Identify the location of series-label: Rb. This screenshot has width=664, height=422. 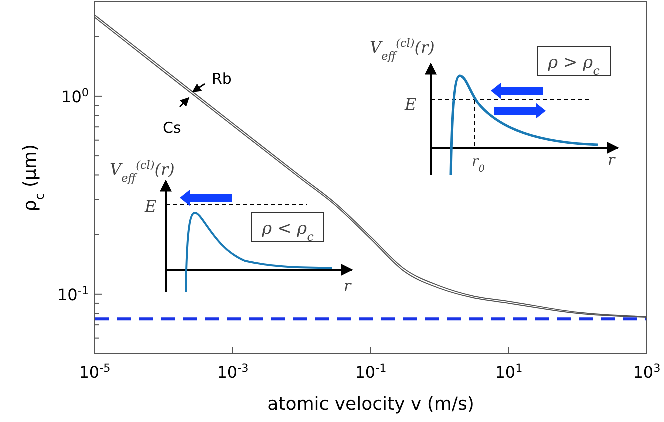
(222, 79).